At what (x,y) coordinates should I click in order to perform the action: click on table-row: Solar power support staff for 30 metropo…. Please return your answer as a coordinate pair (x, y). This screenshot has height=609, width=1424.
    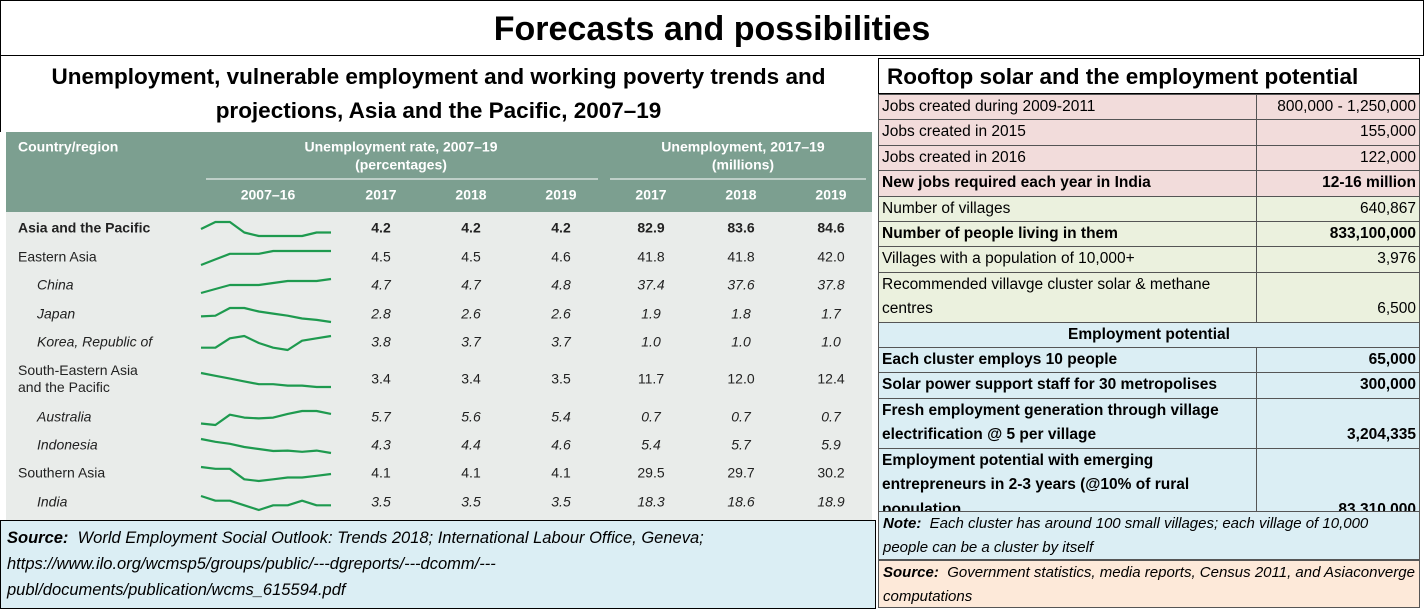
    Looking at the image, I should click on (1149, 385).